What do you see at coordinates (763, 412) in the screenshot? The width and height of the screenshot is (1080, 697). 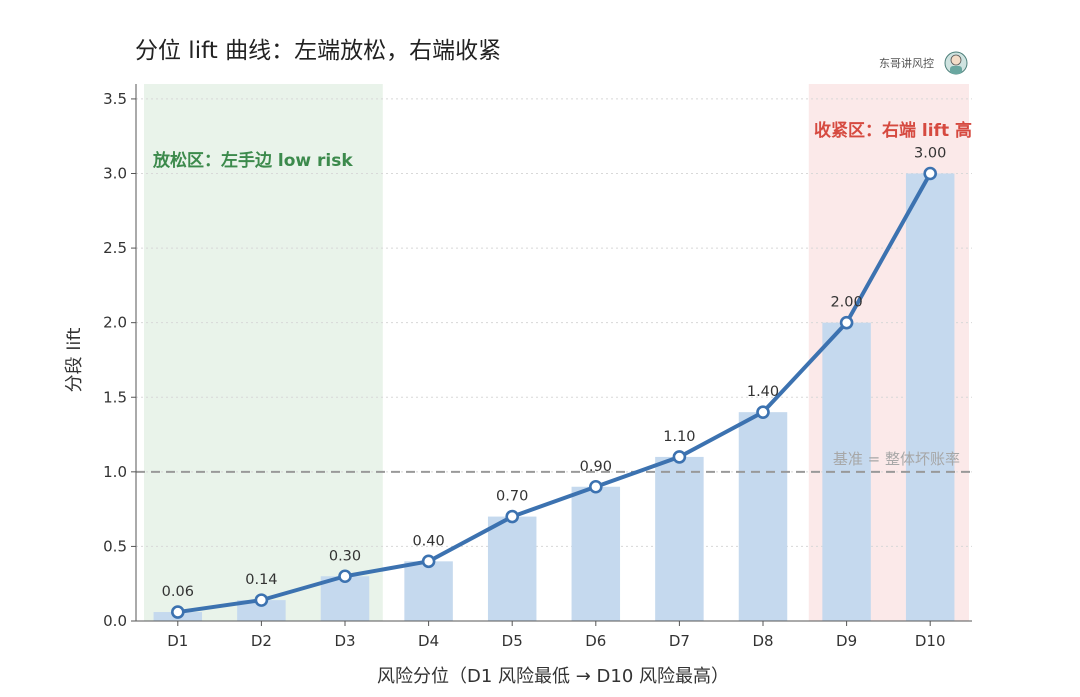 I see `point-D8` at bounding box center [763, 412].